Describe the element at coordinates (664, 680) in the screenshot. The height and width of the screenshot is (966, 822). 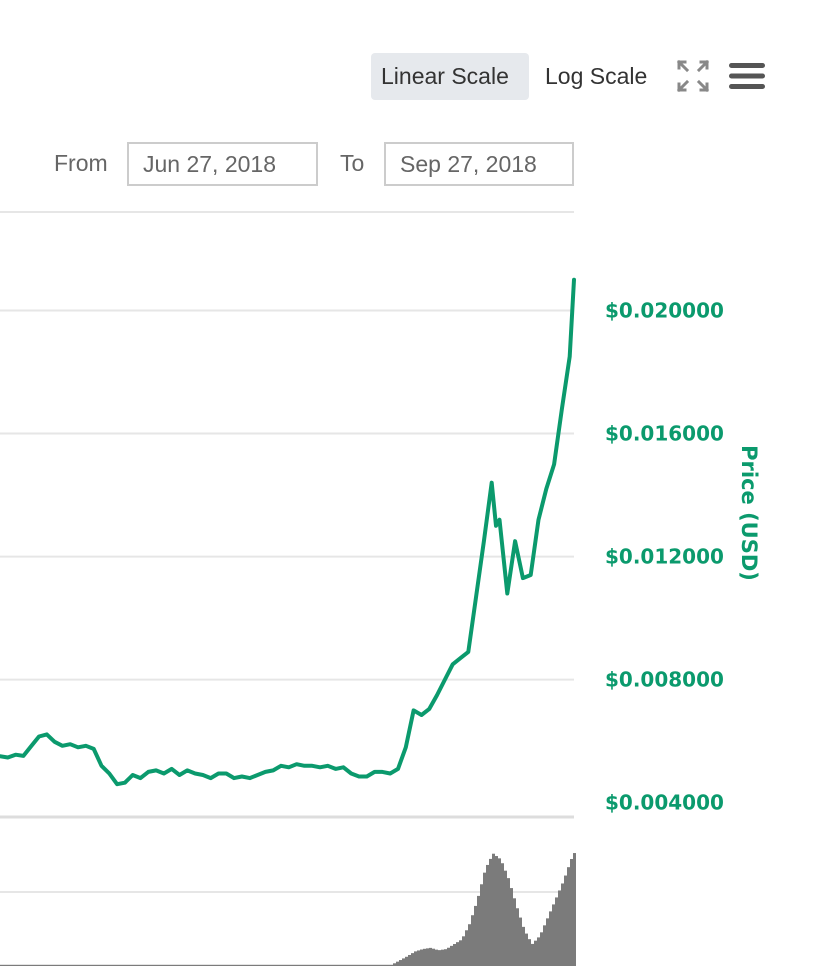
I see `y-tick-label: $0.008000` at that location.